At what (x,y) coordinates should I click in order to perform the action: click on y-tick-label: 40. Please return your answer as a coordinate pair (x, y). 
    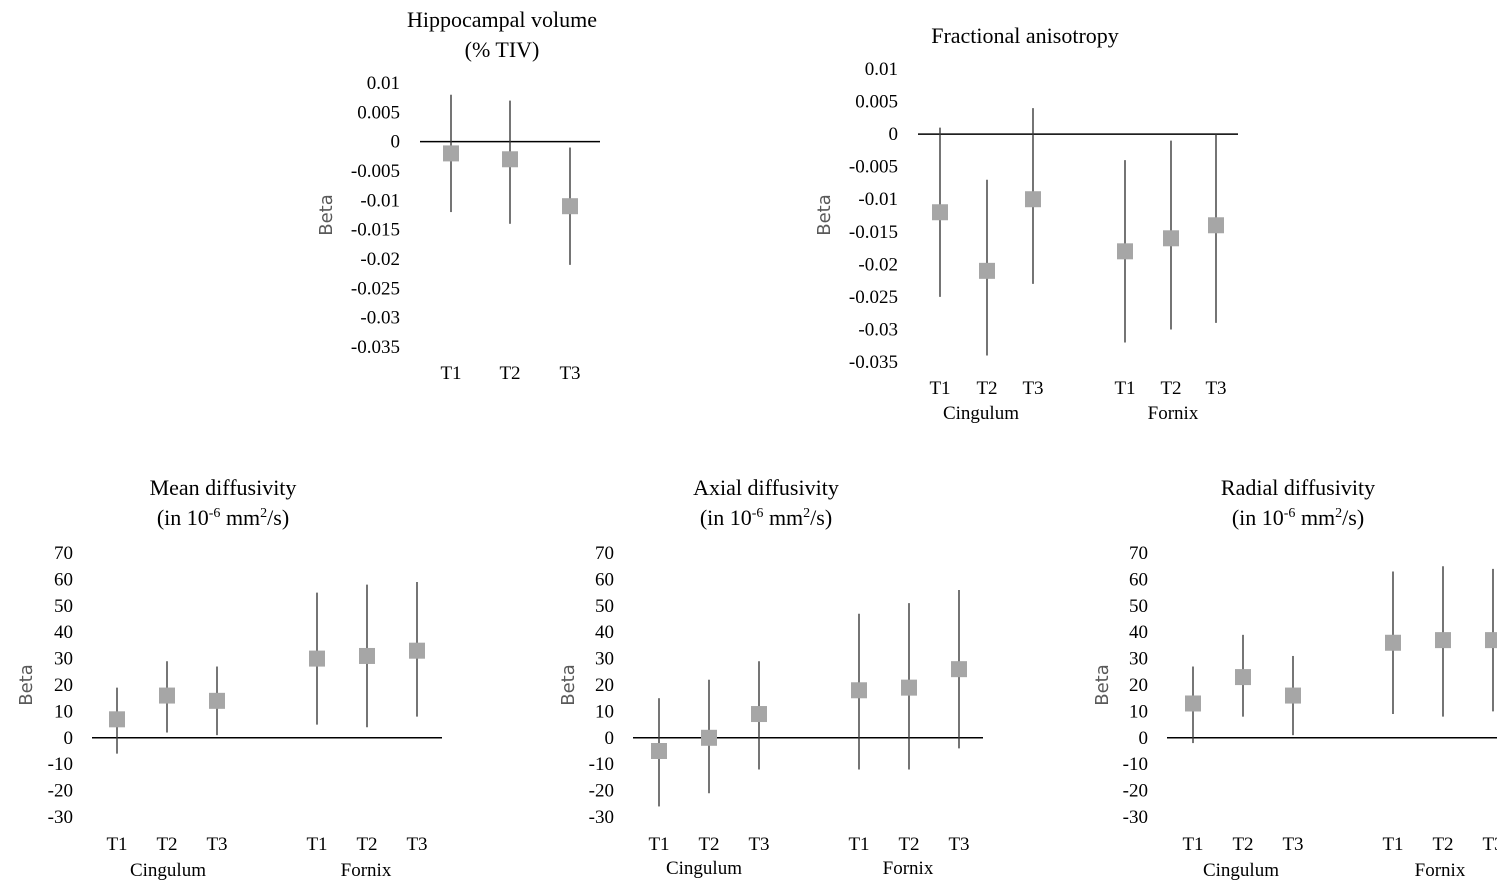
    Looking at the image, I should click on (604, 632).